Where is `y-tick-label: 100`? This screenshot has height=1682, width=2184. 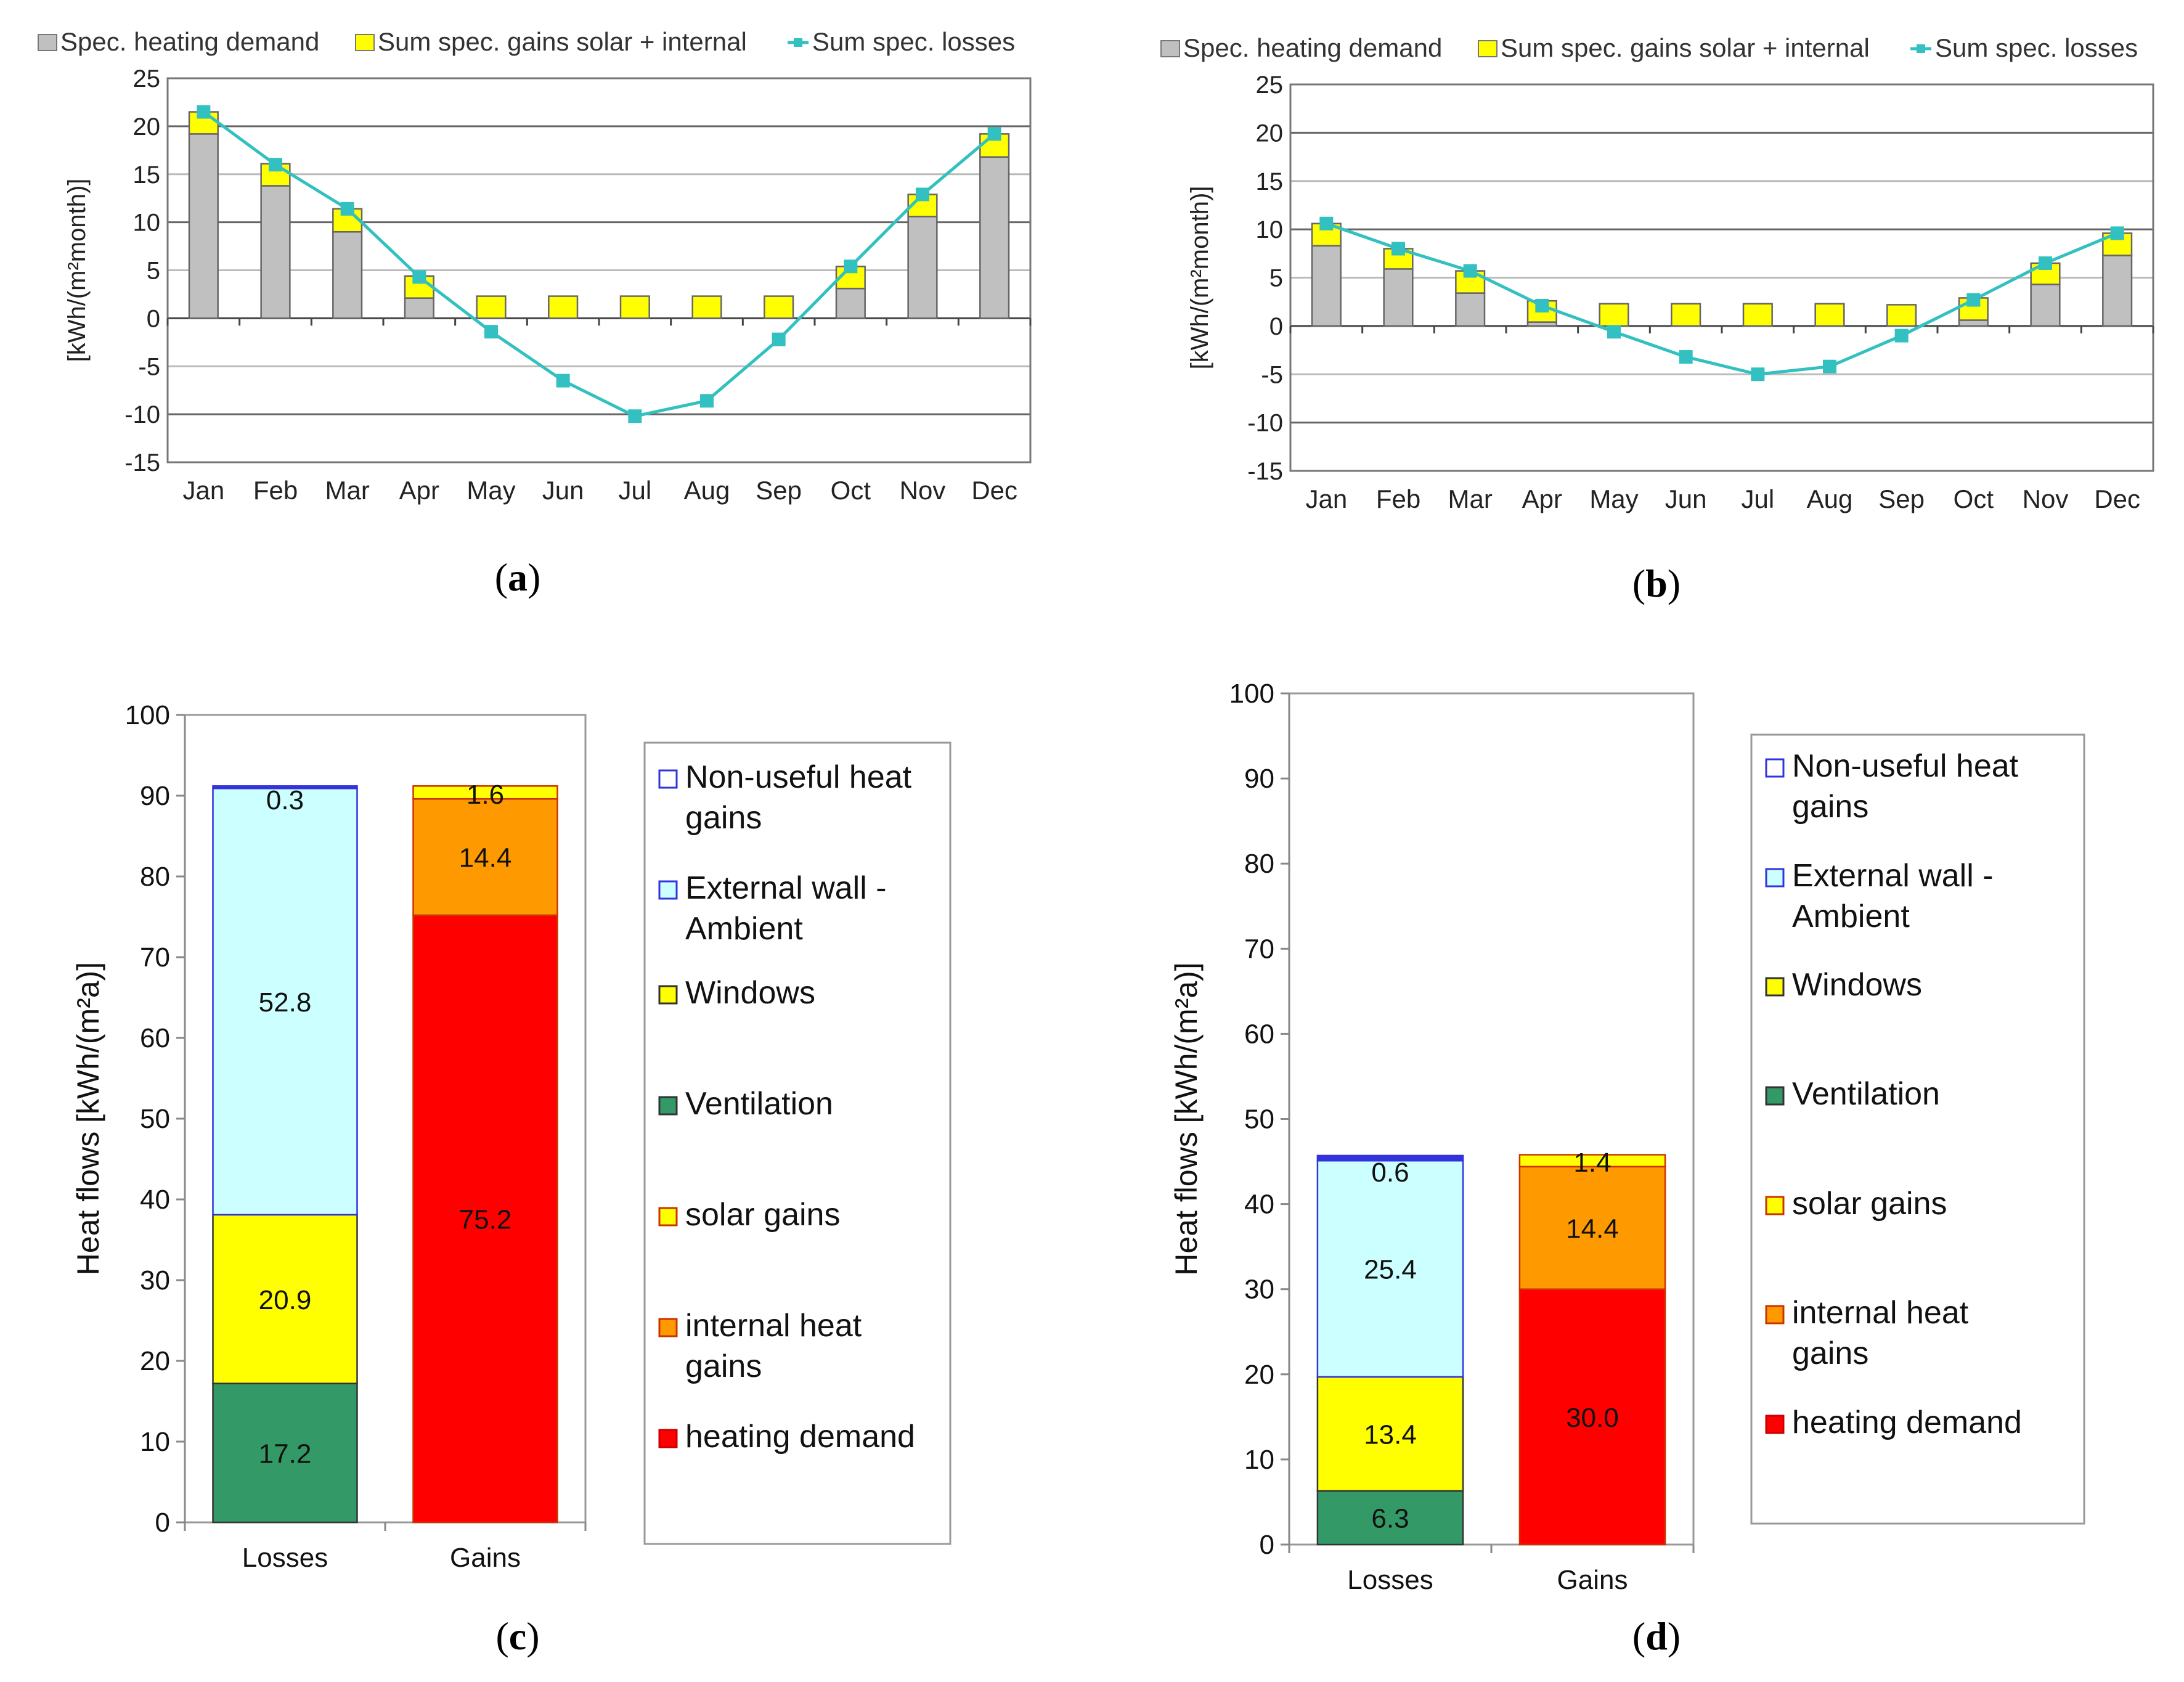
y-tick-label: 100 is located at coordinates (147, 715).